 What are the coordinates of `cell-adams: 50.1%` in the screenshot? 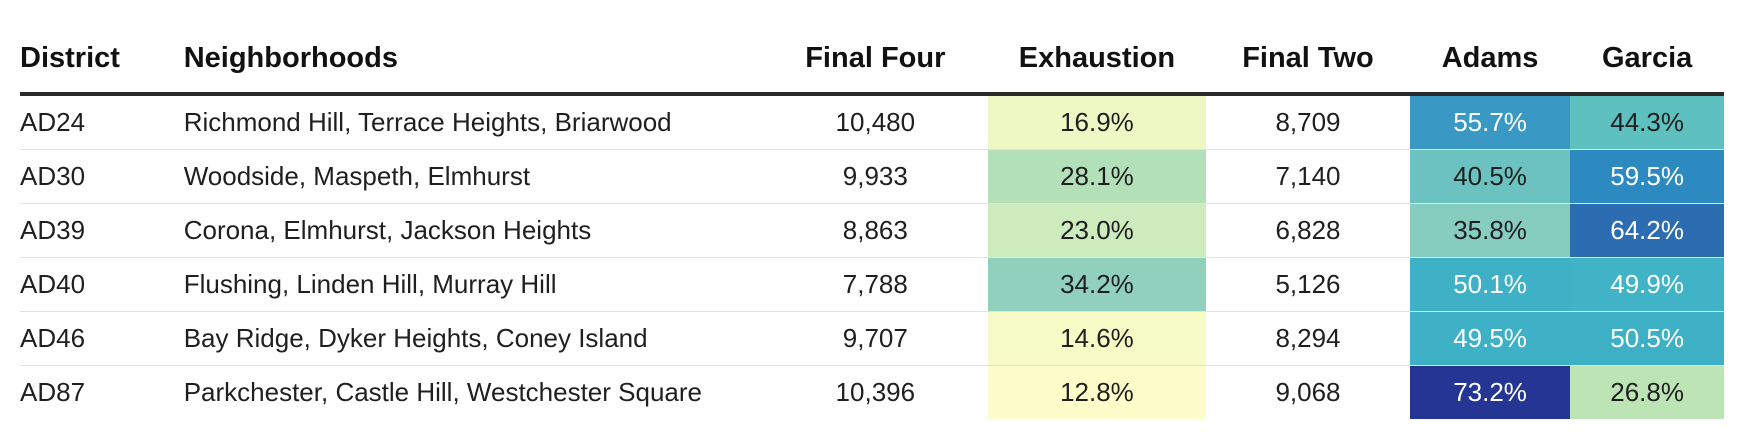 It's located at (1490, 284).